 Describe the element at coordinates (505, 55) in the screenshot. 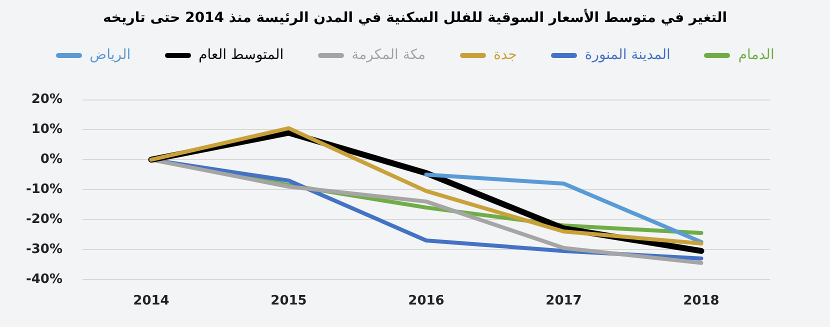

I see `legend-label: جدة` at that location.